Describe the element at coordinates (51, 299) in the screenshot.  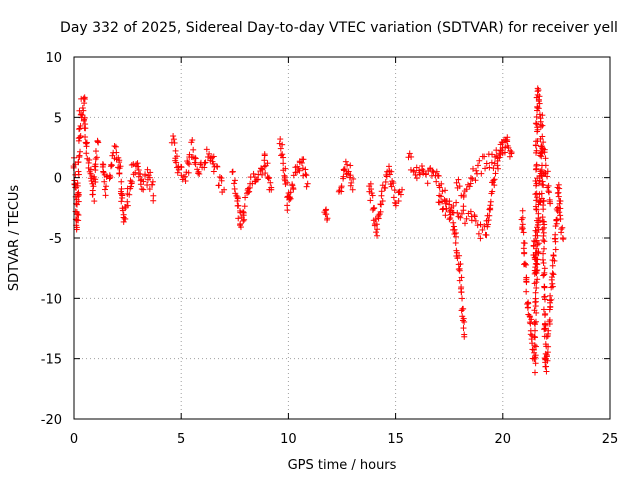
I see `y-tick-label: -10` at that location.